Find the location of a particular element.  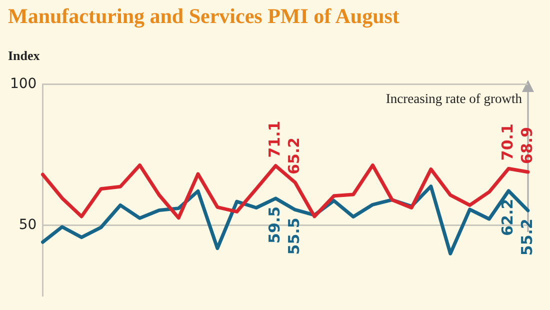

data-label: 70.1 is located at coordinates (507, 142).